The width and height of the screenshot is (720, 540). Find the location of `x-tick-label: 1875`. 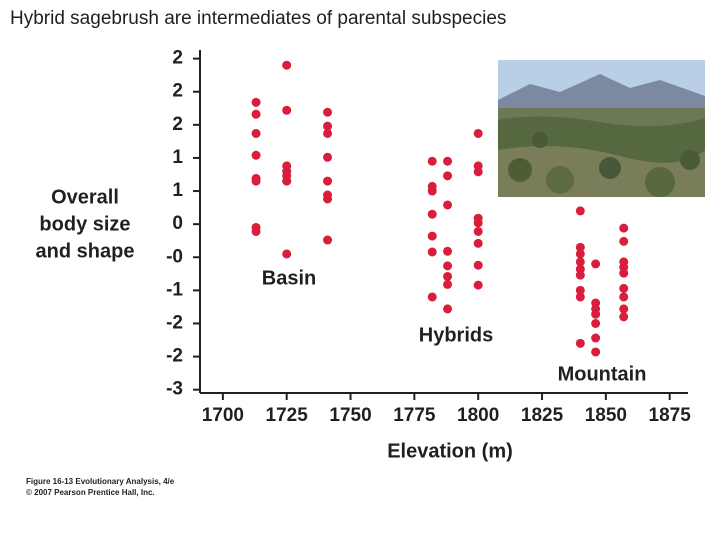

x-tick-label: 1875 is located at coordinates (670, 415).